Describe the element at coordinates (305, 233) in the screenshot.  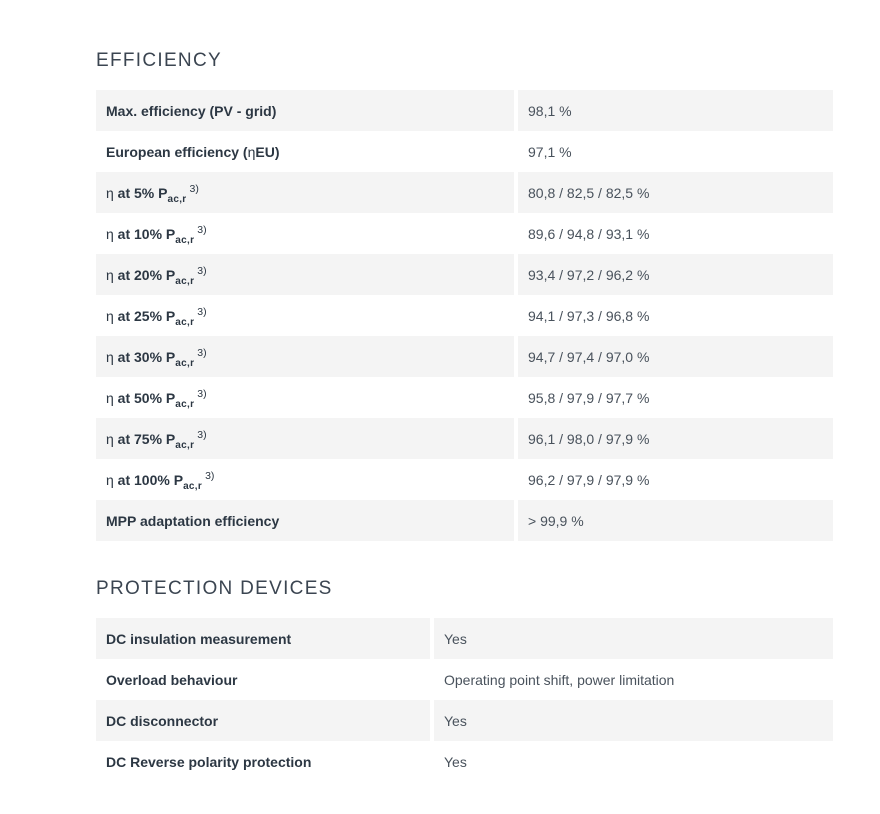
I see `spec-label: η at 10% Pac,r3)` at that location.